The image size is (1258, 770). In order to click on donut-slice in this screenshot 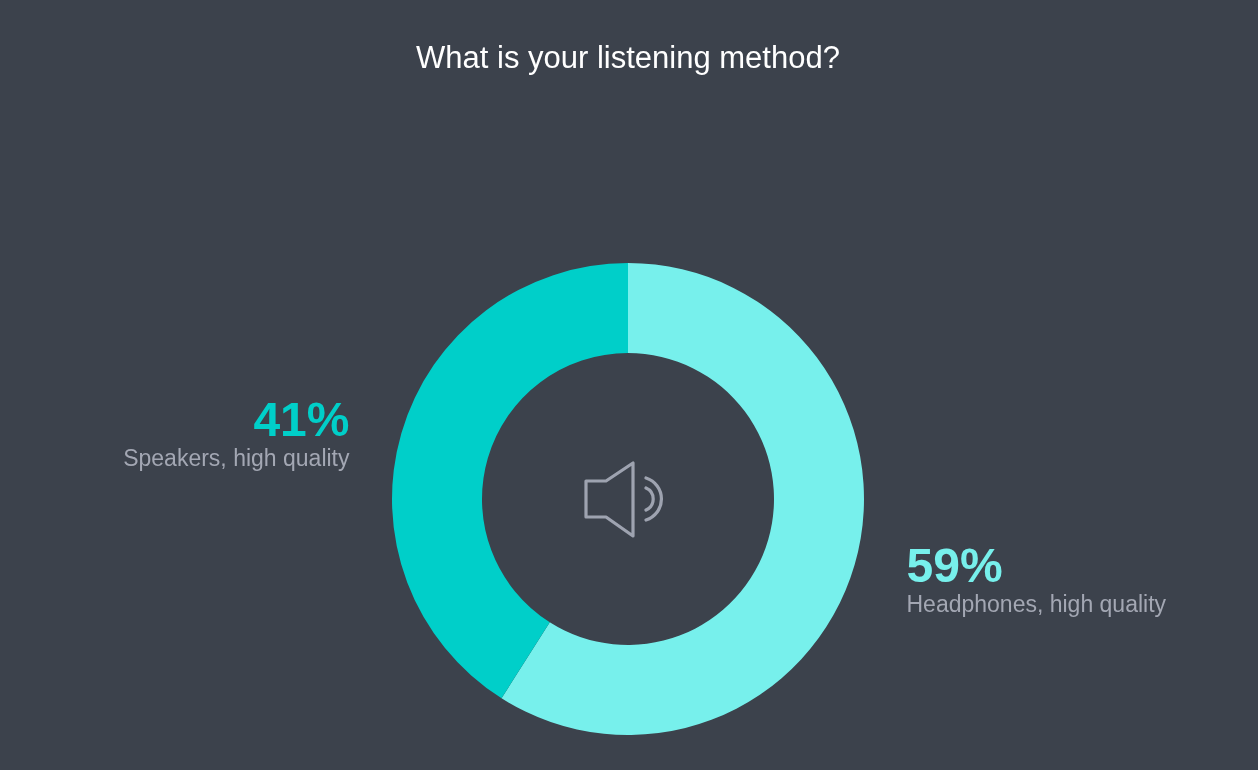, I will do `click(510, 481)`.